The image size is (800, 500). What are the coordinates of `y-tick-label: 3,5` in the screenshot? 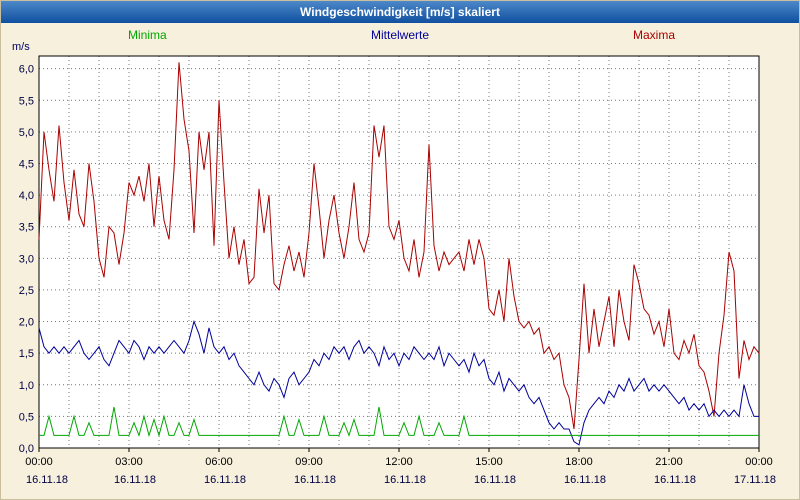 It's located at (26, 228).